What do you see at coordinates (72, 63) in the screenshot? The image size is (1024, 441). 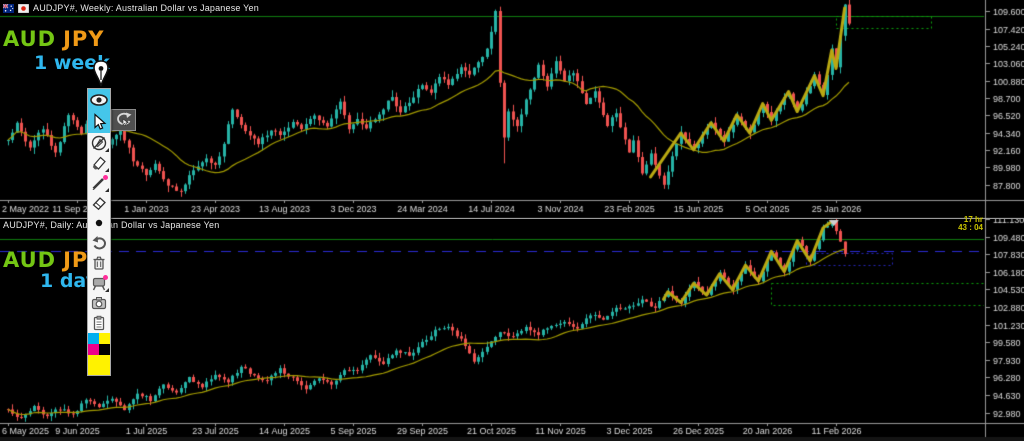 I see `weekly-timeframe-label: 1 week` at bounding box center [72, 63].